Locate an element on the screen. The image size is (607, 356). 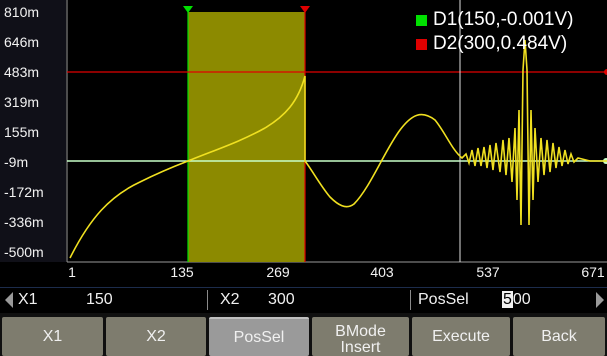
info-bar: X1 150 X2 300 PosSel 500 is located at coordinates (303, 299).